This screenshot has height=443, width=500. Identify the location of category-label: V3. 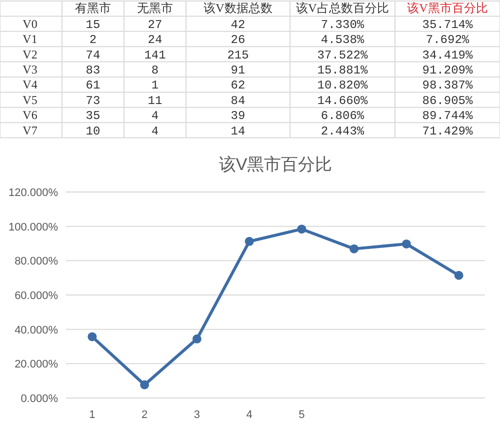
(30, 69).